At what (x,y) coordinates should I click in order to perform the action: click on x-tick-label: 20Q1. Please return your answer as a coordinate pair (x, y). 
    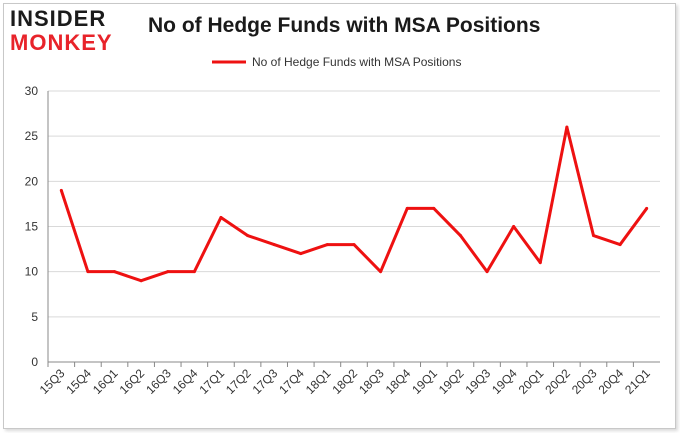
    Looking at the image, I should click on (531, 381).